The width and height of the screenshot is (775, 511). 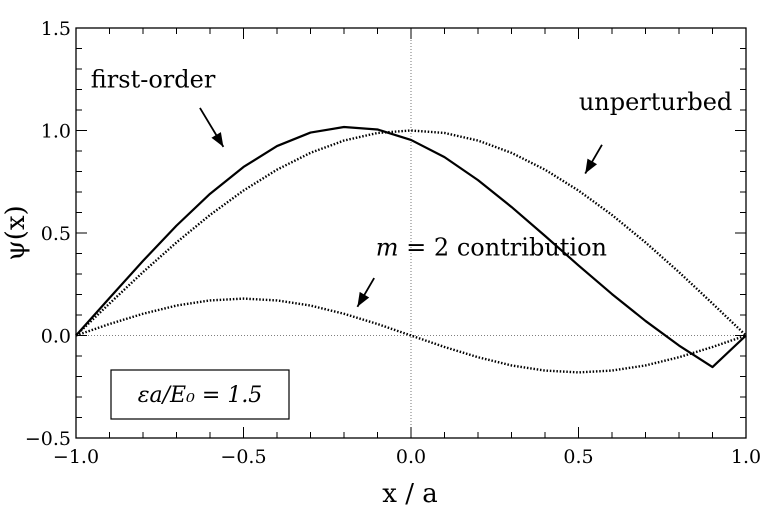 What do you see at coordinates (48, 439) in the screenshot?
I see `y-tick-label: −0.5` at bounding box center [48, 439].